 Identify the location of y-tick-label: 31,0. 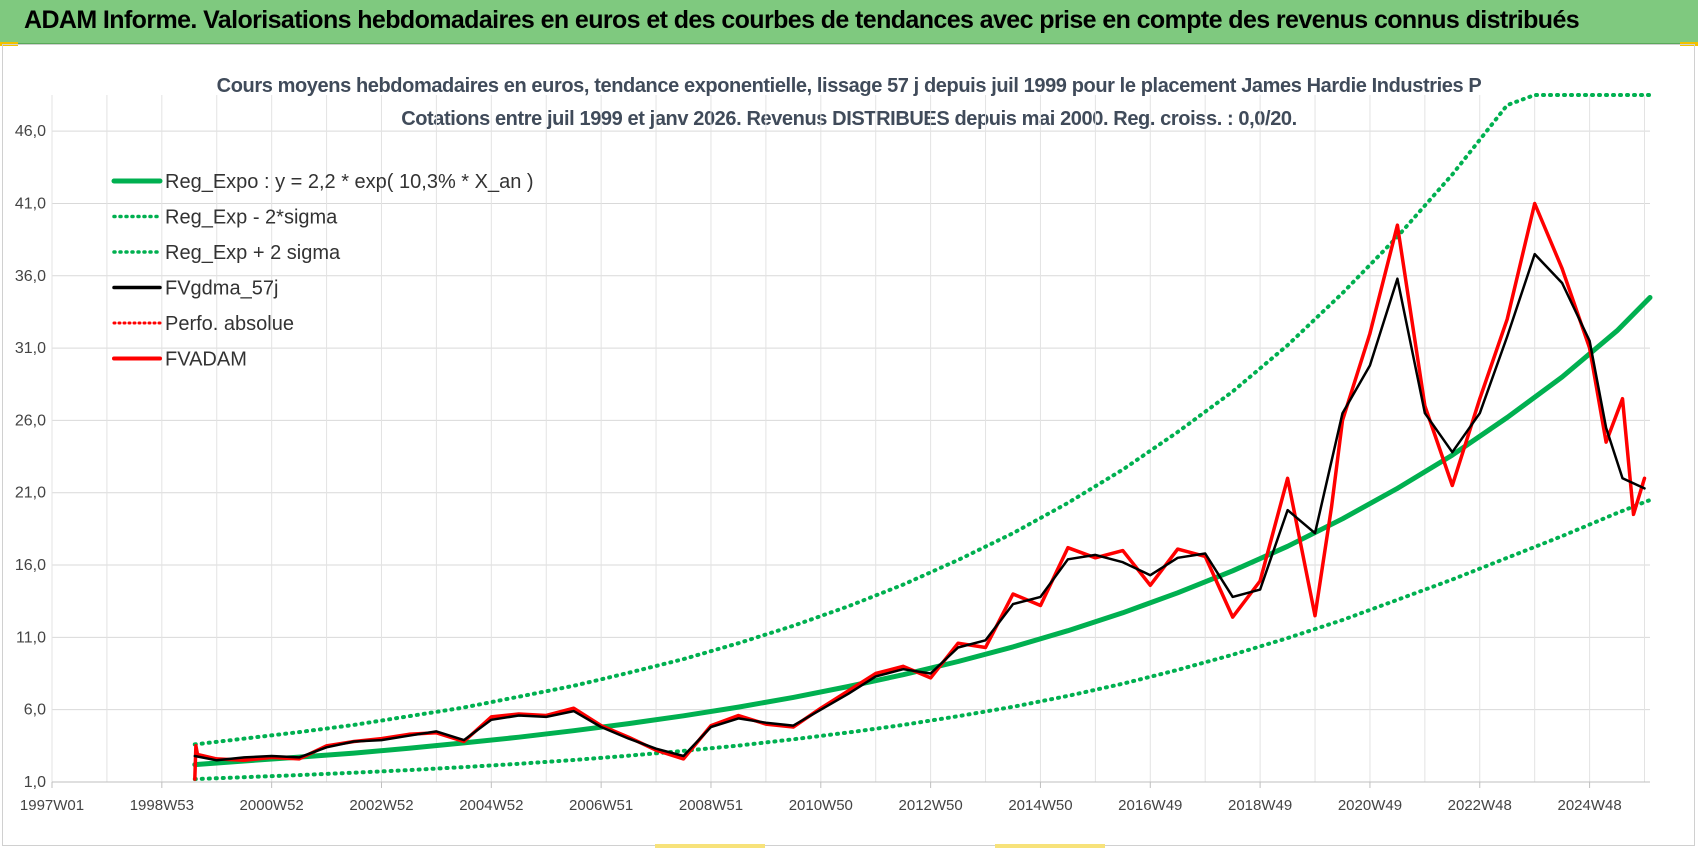
(30, 348).